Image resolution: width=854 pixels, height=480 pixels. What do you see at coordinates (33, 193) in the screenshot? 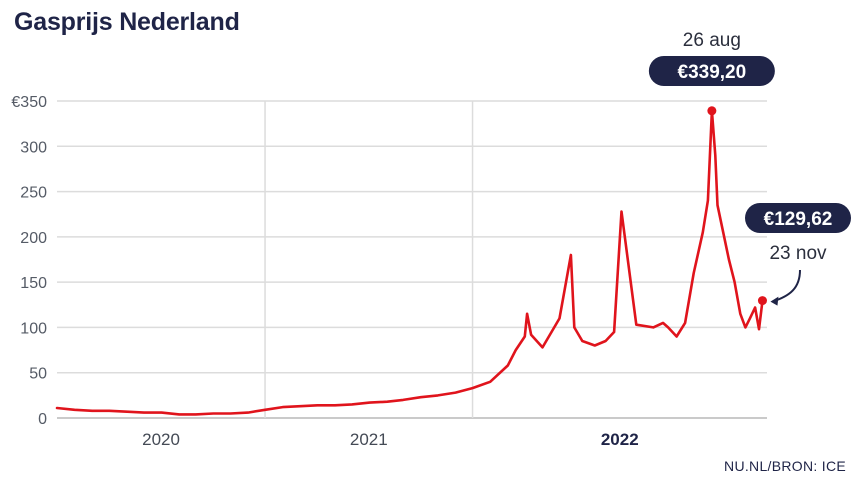
I see `y-tick-label: 250` at bounding box center [33, 193].